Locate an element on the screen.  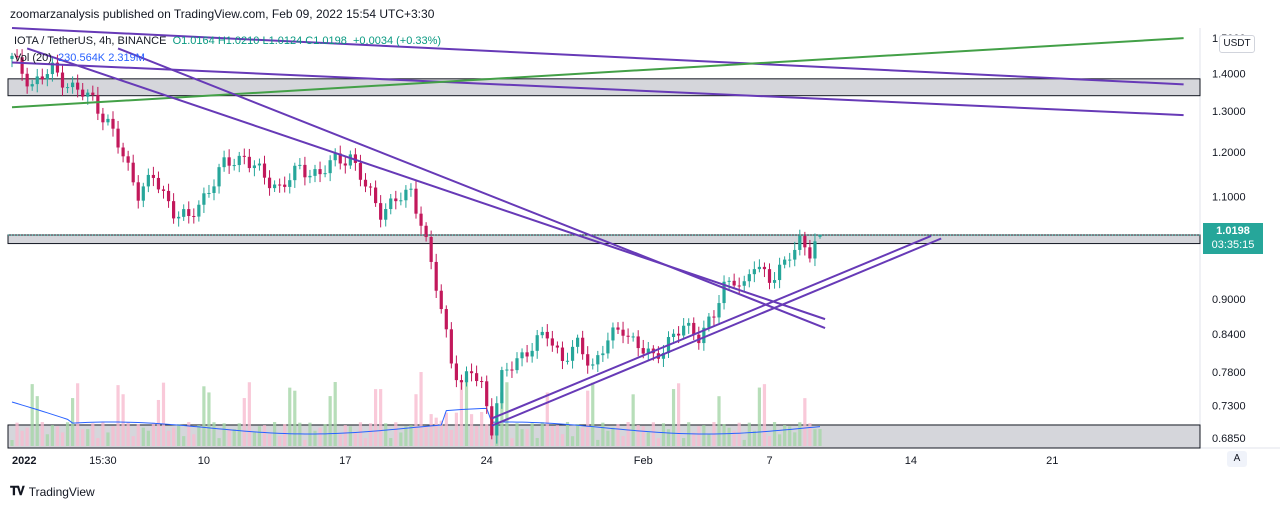
currency-button: USDT is located at coordinates (1237, 44).